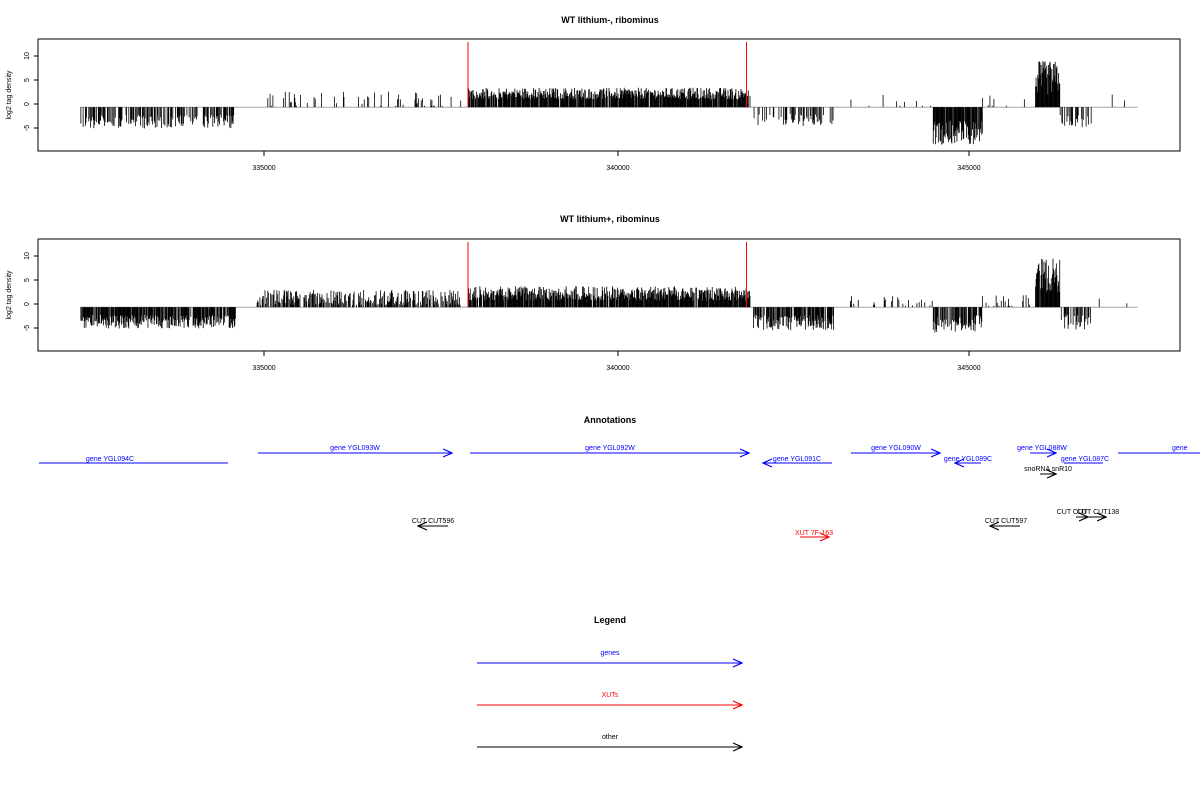 This screenshot has height=800, width=1200. I want to click on feature-label: gene, so click(1180, 448).